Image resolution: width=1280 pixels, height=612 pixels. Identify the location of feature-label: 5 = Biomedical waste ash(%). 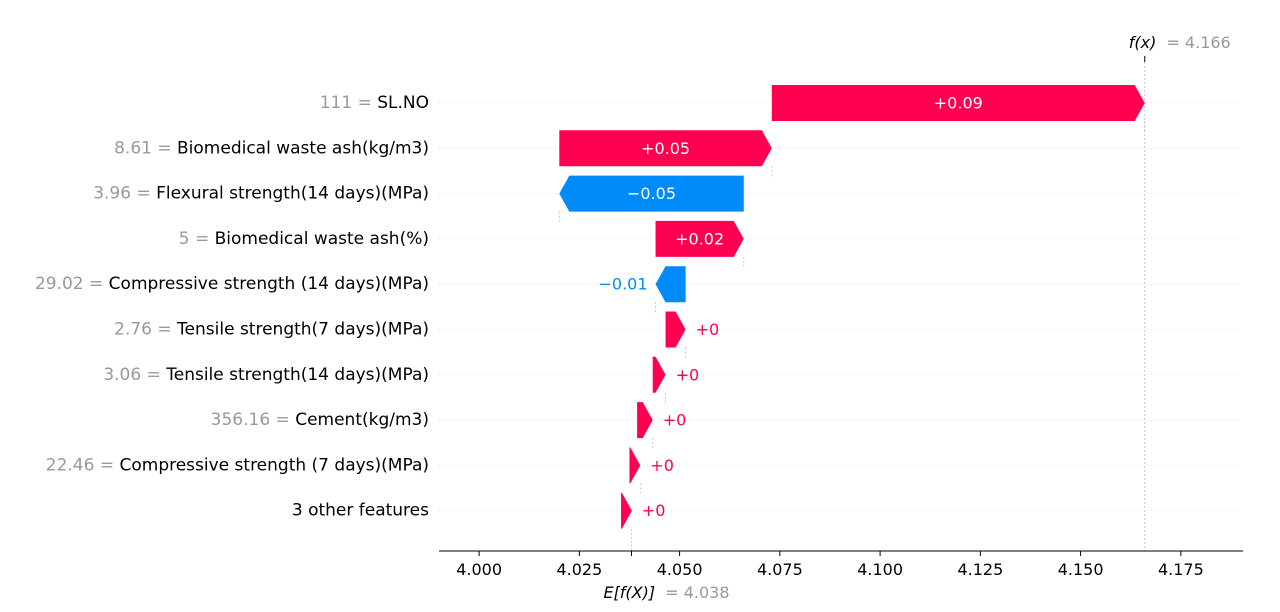
(304, 239).